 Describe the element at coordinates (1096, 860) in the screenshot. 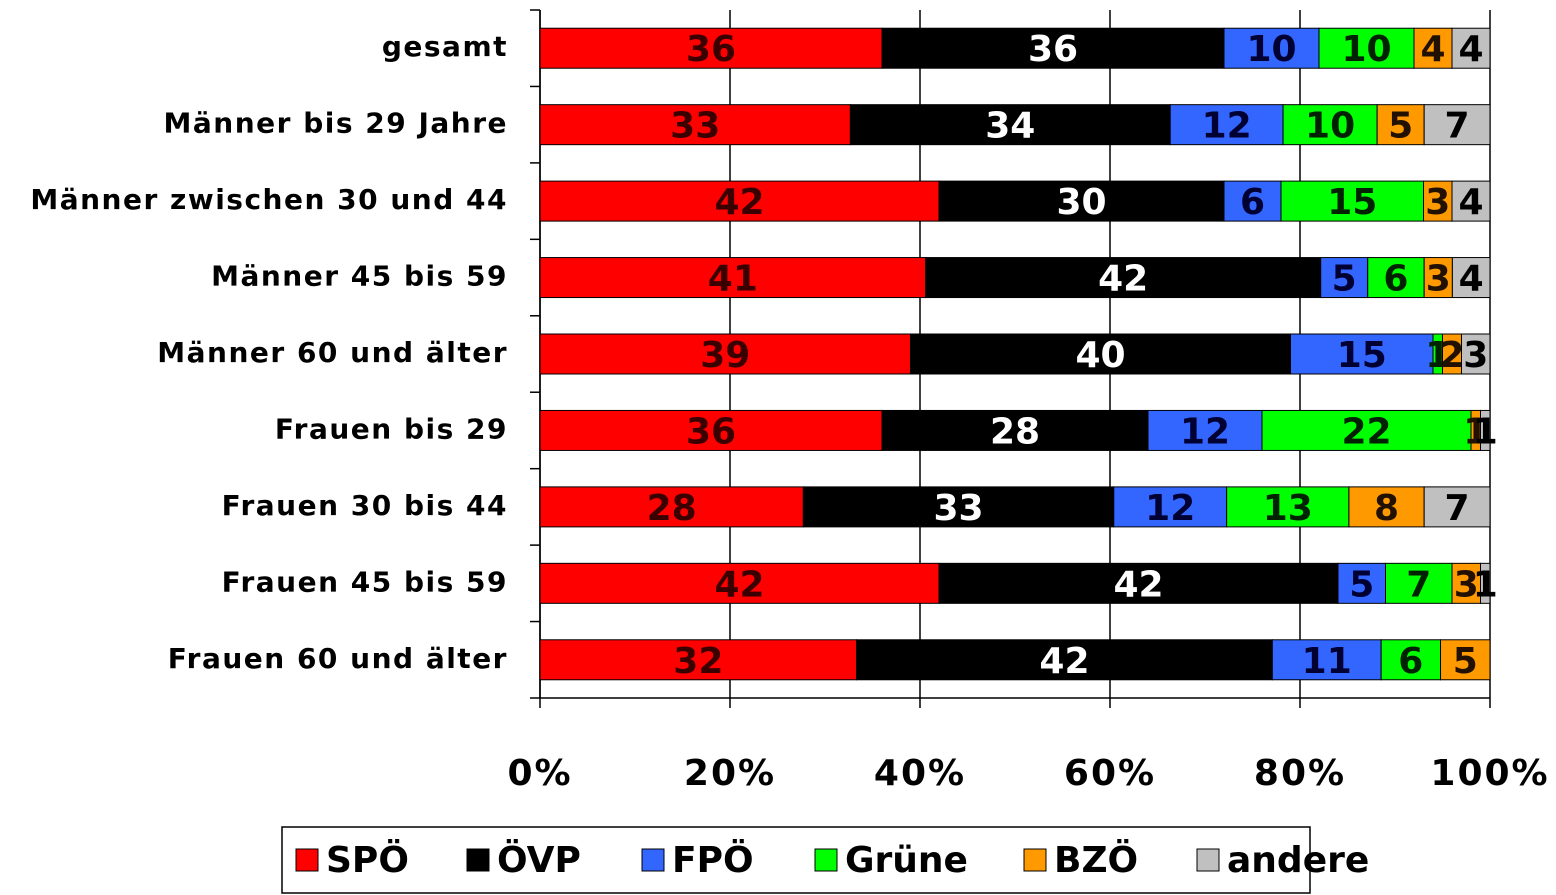

I see `legend-label: BZÖ` at that location.